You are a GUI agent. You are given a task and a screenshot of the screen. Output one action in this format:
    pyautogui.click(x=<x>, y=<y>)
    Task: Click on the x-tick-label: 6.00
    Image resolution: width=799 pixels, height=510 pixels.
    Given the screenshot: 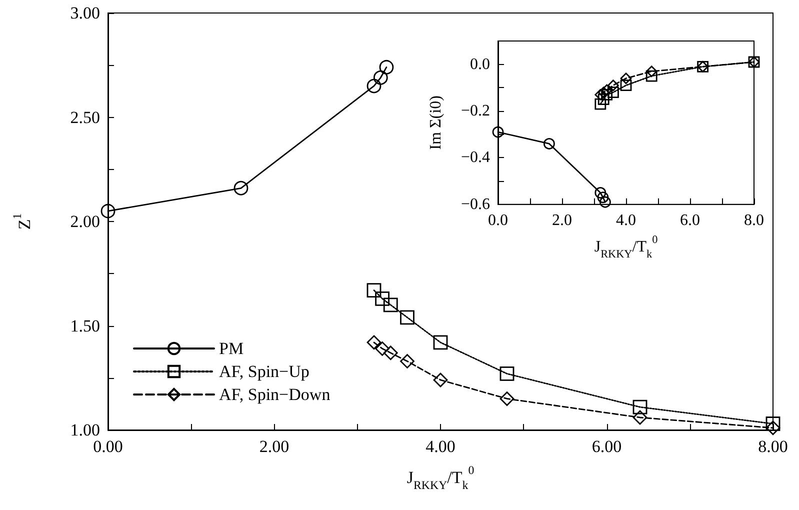 What is the action you would take?
    pyautogui.click(x=607, y=446)
    